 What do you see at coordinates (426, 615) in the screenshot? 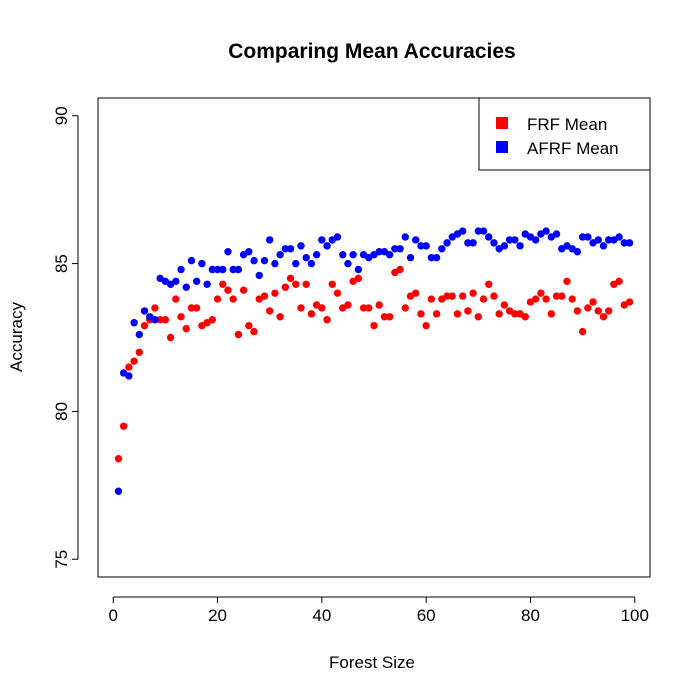
I see `x-tick-label: 60` at bounding box center [426, 615].